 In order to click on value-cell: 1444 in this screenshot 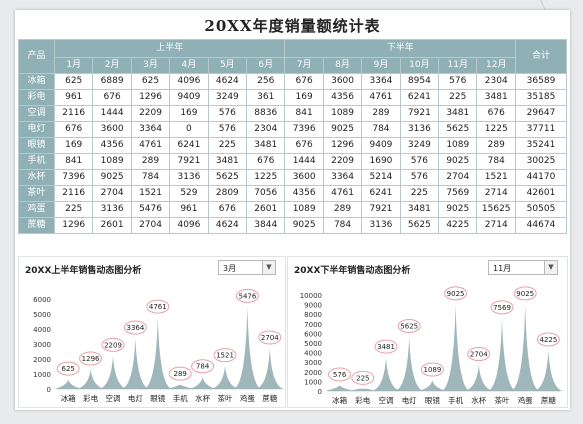, I will do `click(112, 113)`.